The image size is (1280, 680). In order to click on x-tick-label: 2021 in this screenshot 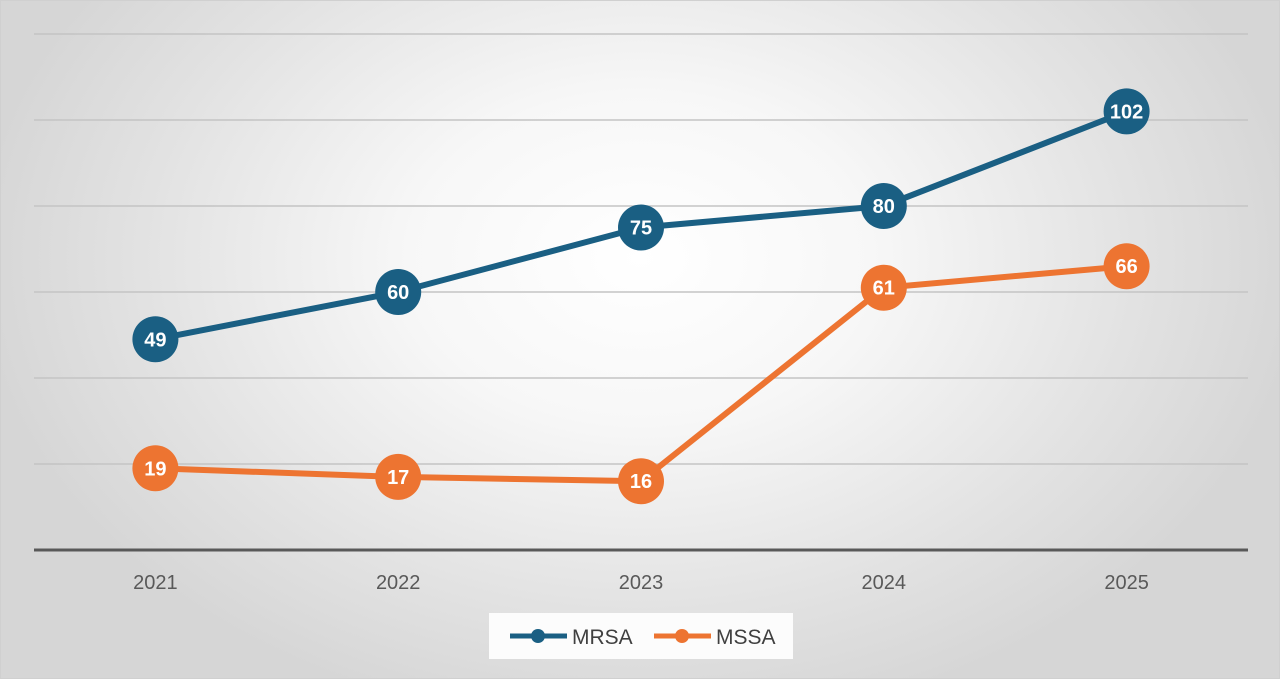, I will do `click(155, 583)`.